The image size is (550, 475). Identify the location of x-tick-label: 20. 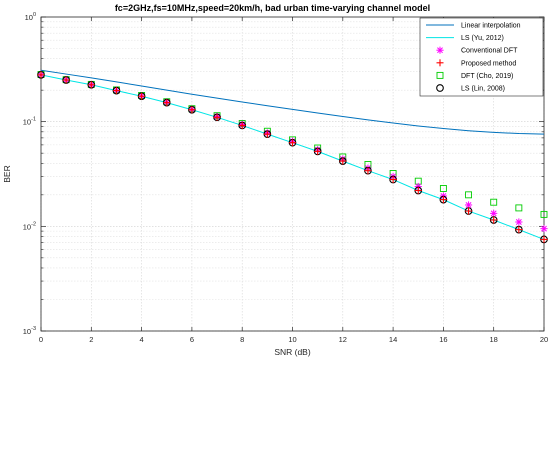
(544, 339).